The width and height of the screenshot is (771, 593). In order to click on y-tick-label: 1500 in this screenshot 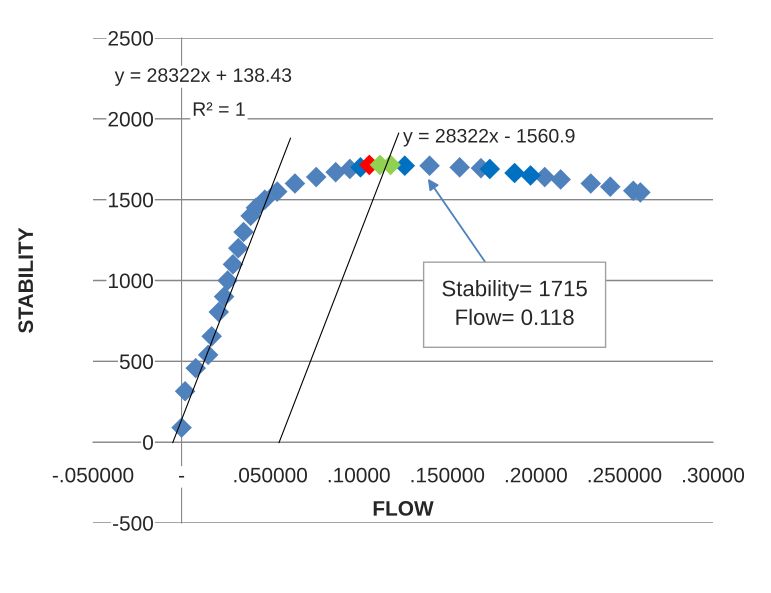, I will do `click(131, 200)`.